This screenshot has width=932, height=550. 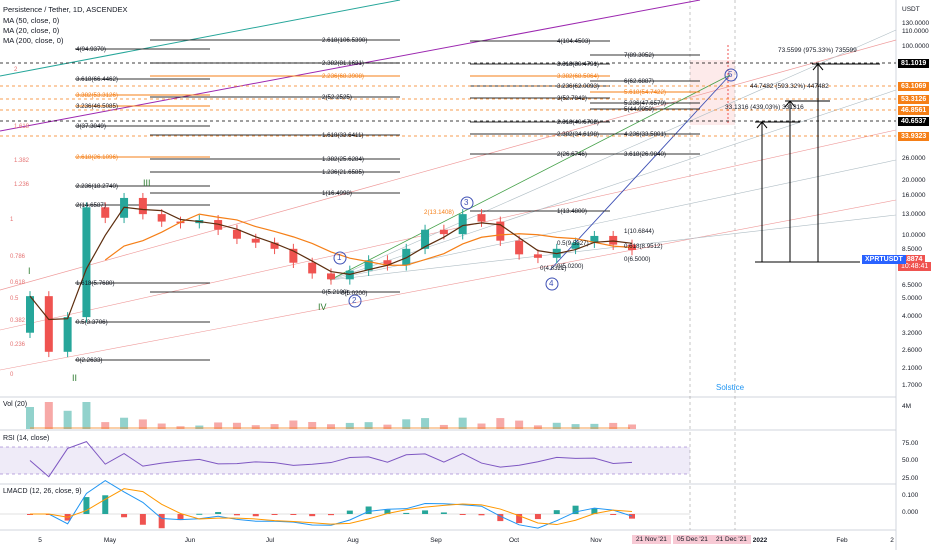 What do you see at coordinates (570, 266) in the screenshot?
I see `fib-level-label: 0(5.0200)` at bounding box center [570, 266].